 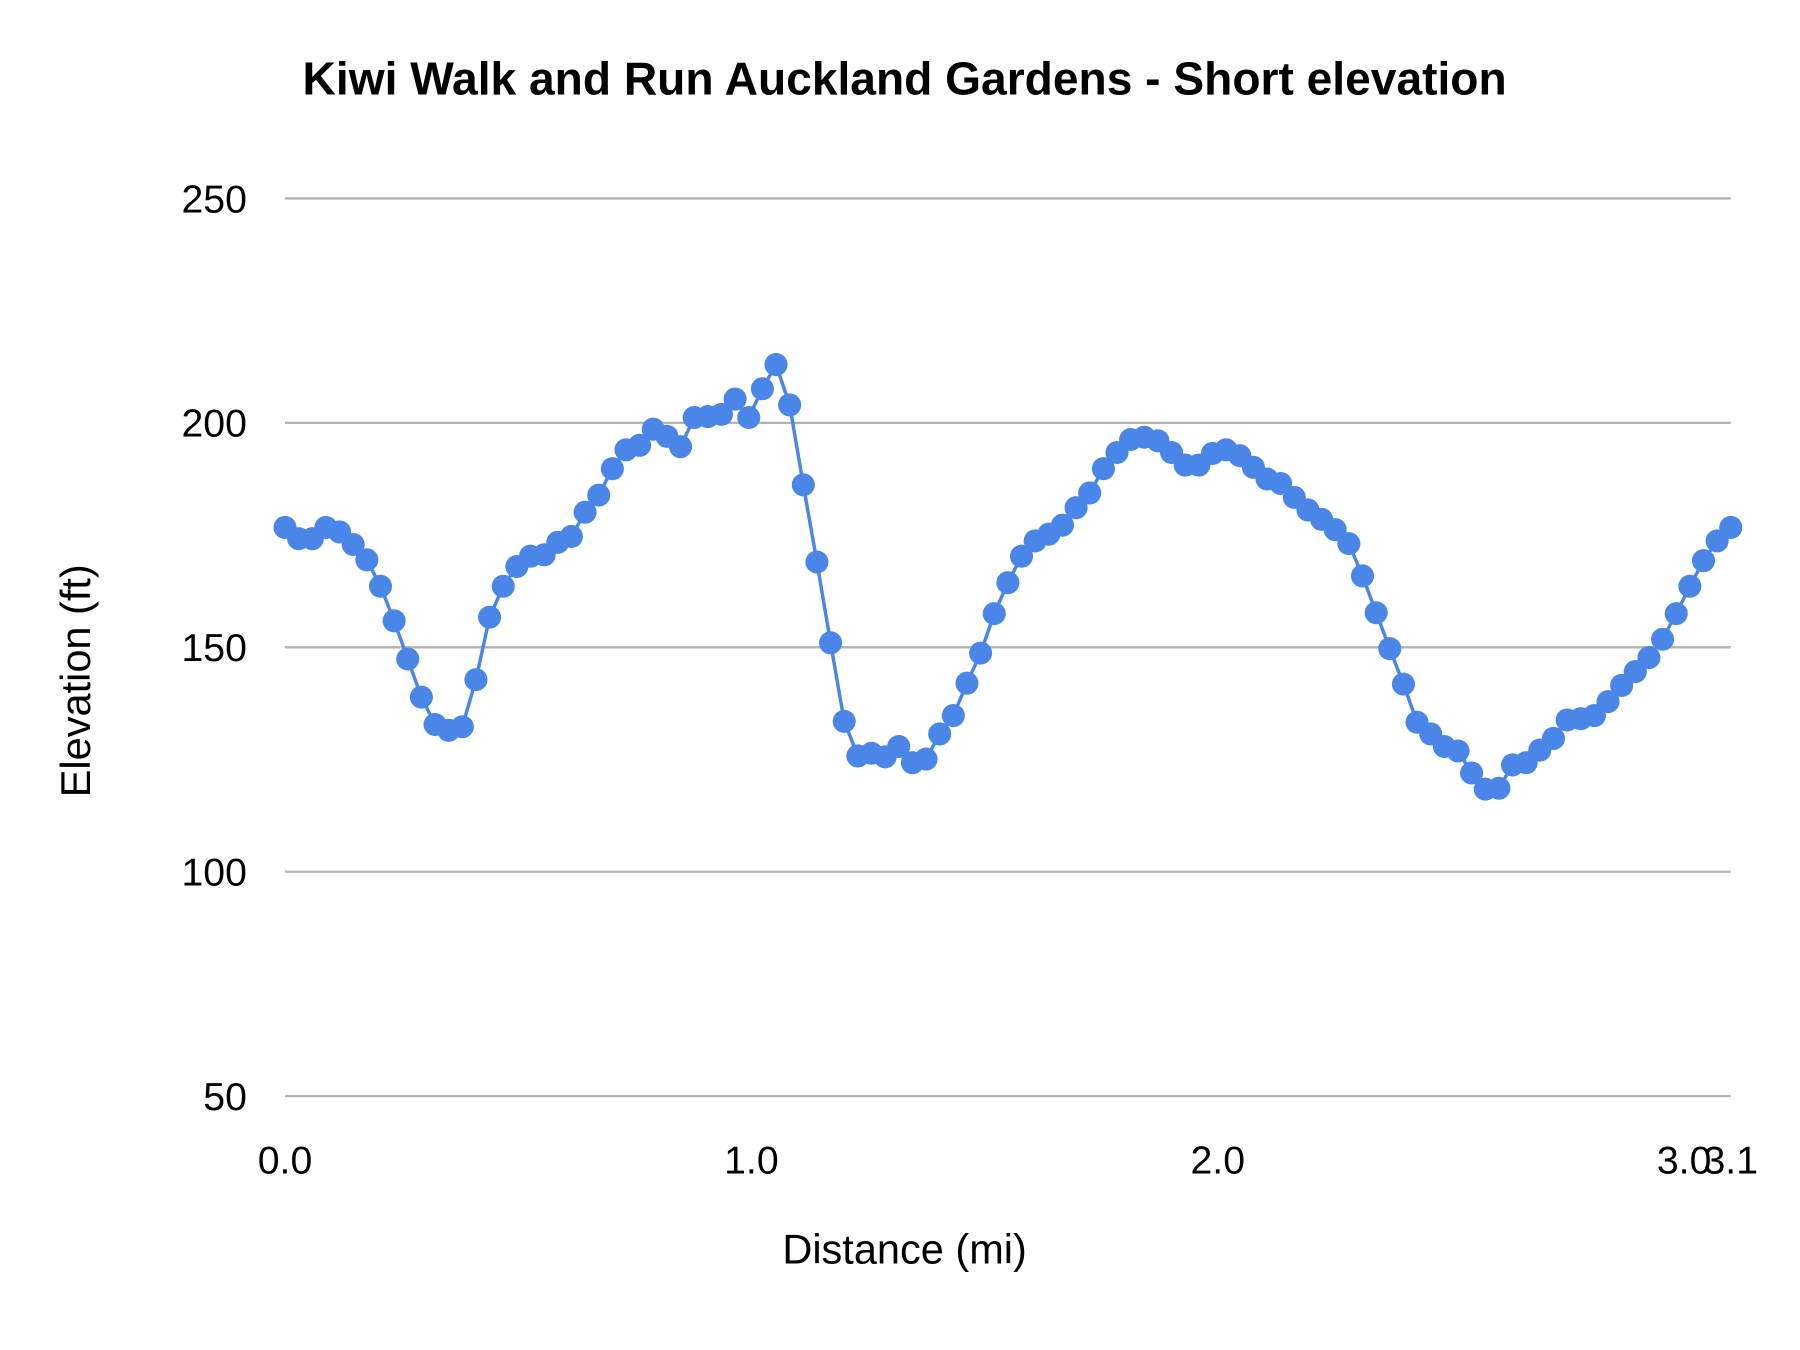 I want to click on y-tick-label: 100, so click(x=213, y=873).